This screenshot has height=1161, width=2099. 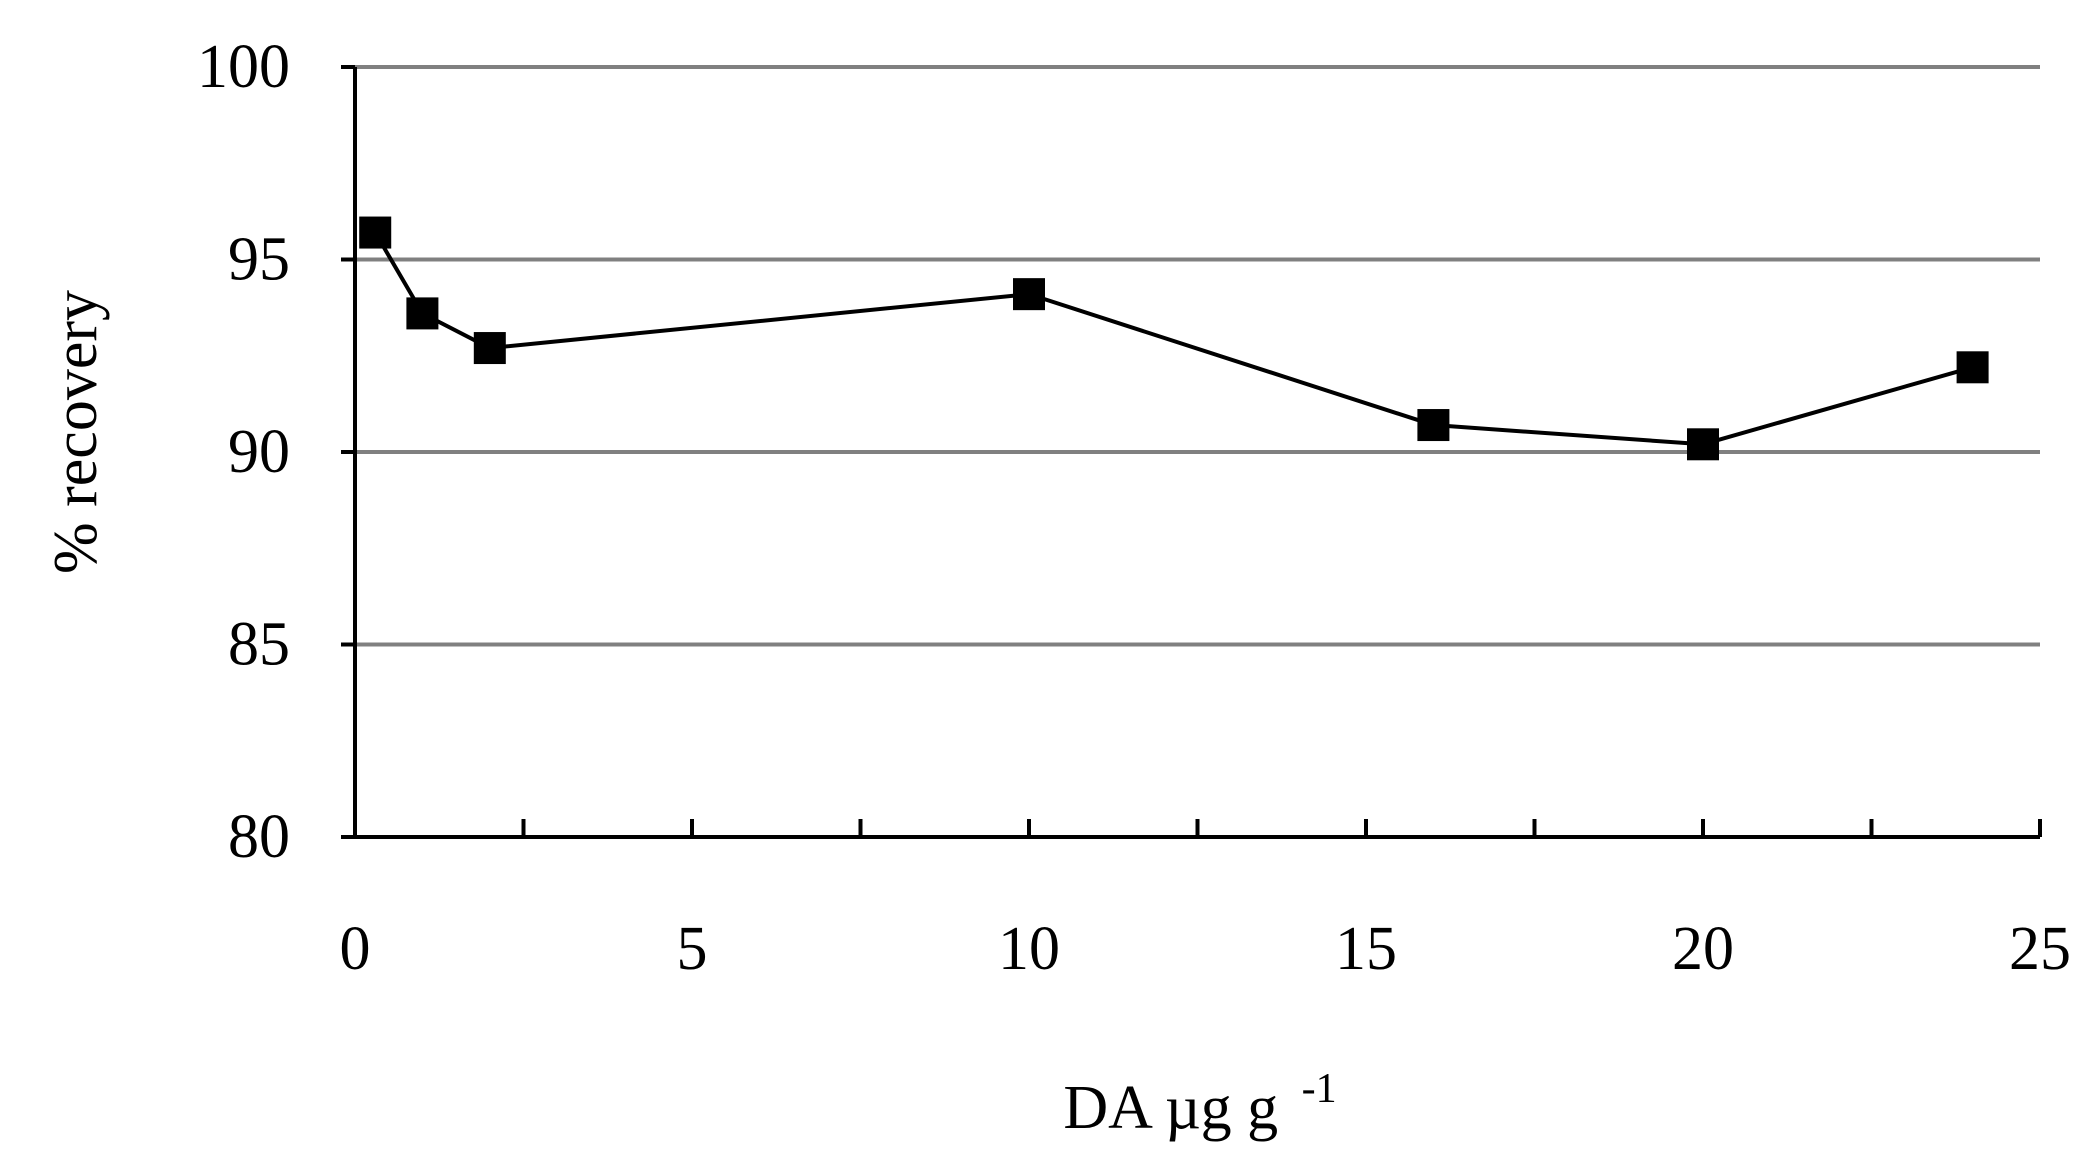 What do you see at coordinates (76, 432) in the screenshot?
I see `y-axis-title: % recovery` at bounding box center [76, 432].